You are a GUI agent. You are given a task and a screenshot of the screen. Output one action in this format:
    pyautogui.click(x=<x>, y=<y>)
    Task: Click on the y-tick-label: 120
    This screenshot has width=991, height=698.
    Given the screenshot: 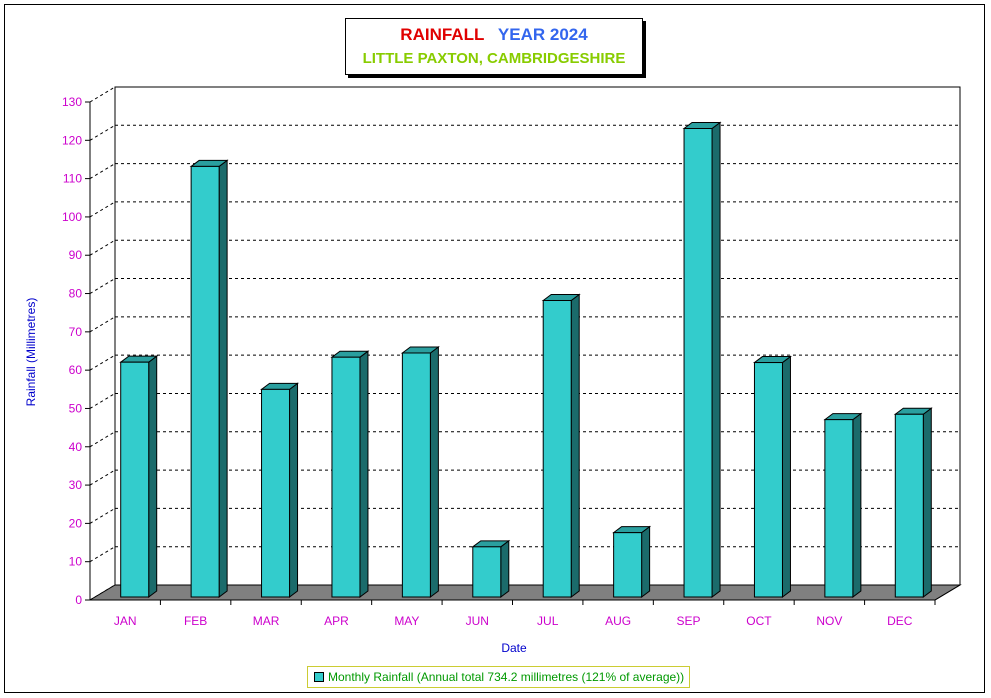 What is the action you would take?
    pyautogui.click(x=72, y=140)
    